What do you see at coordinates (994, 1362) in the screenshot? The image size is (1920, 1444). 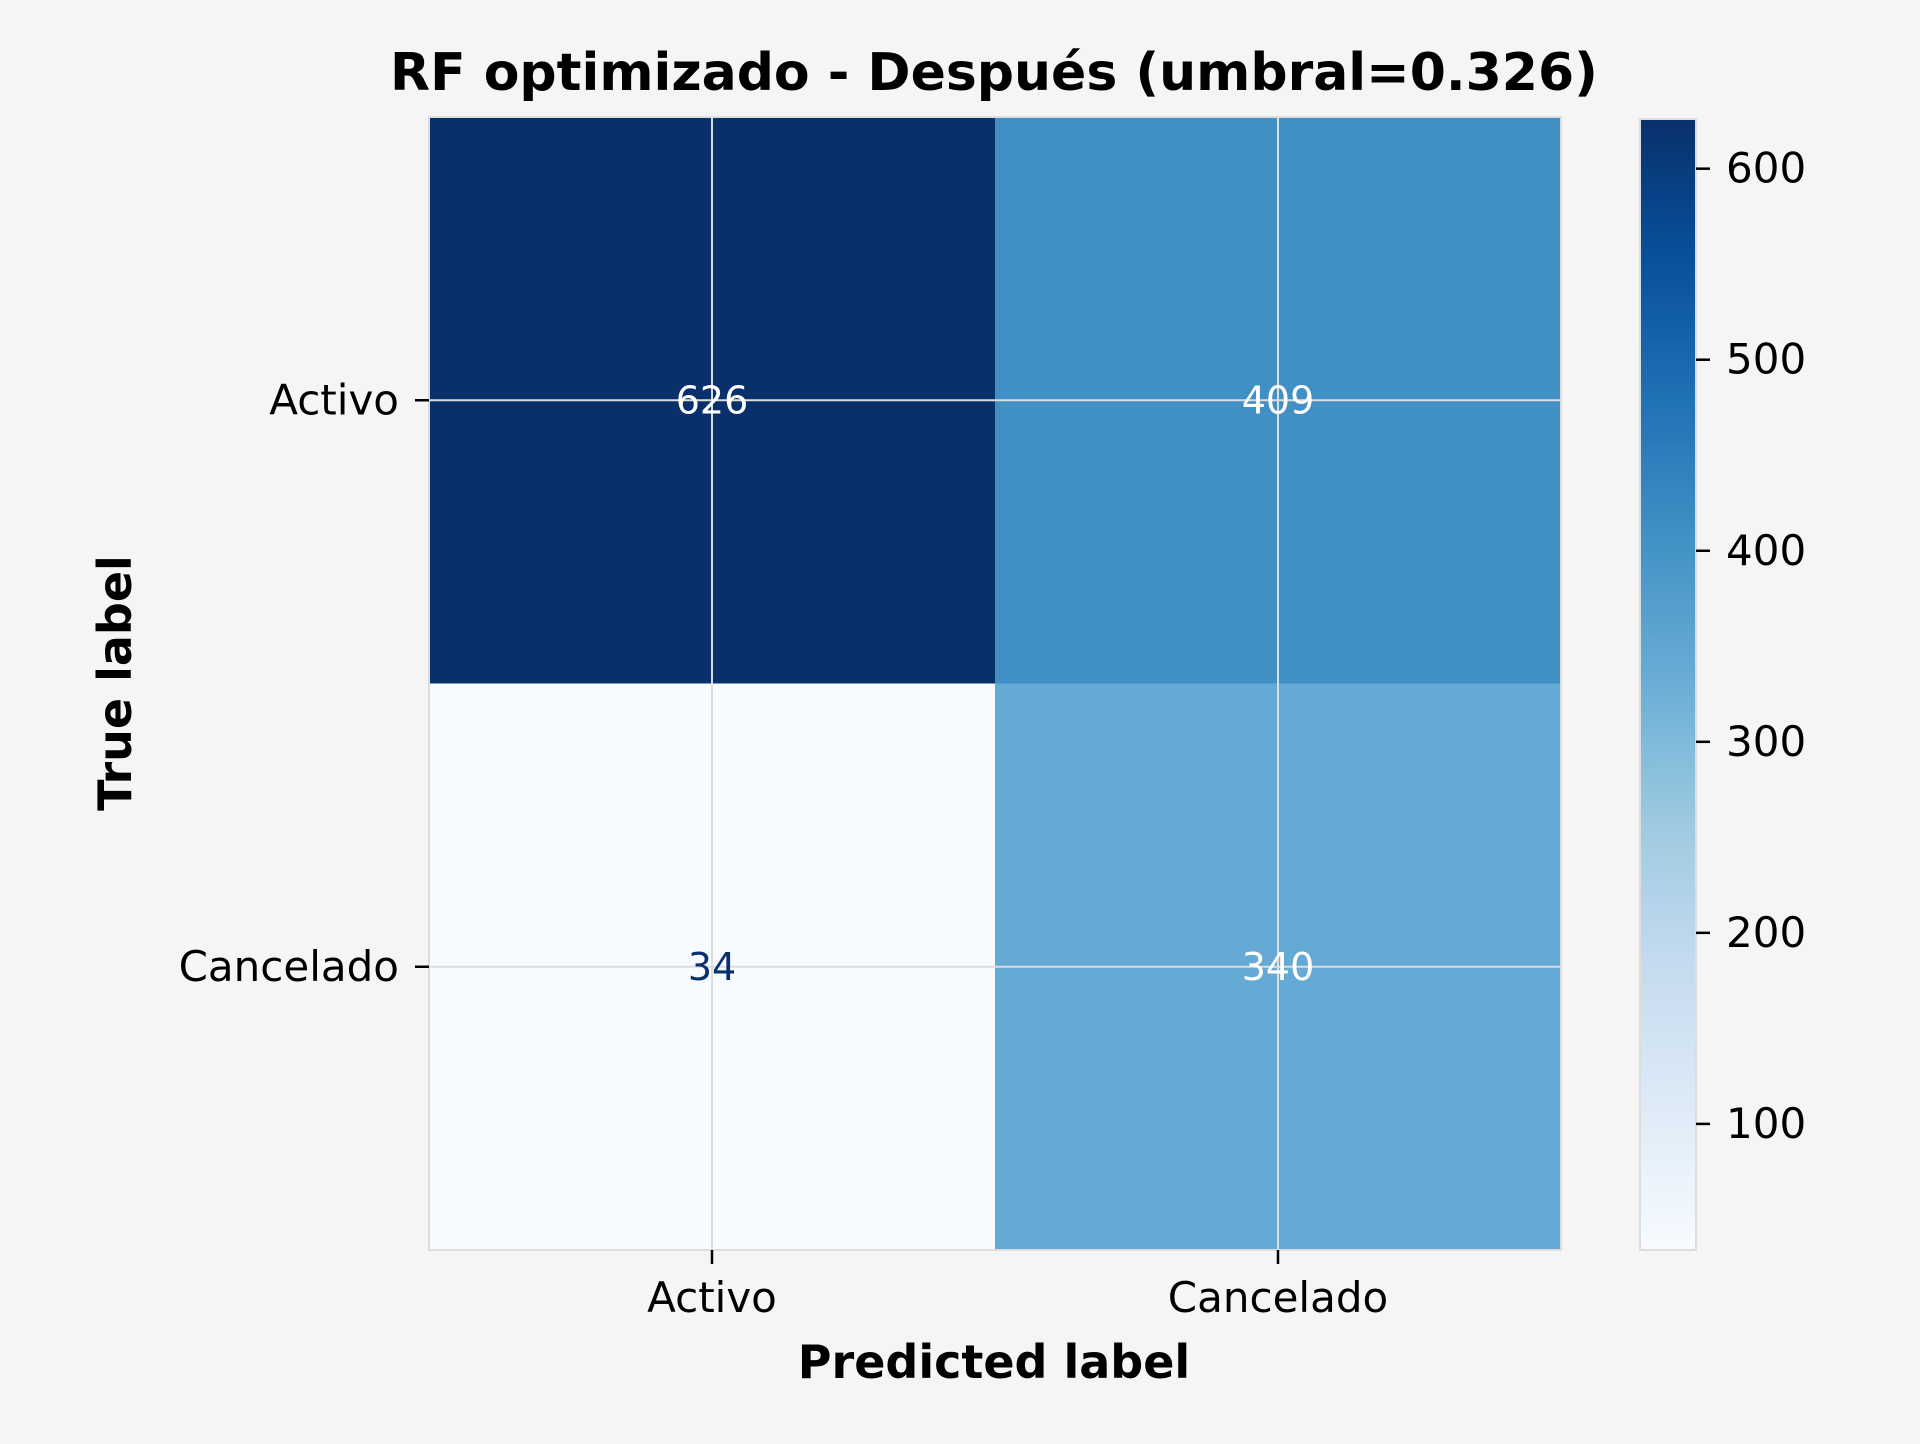 I see `x-axis-label: Predicted label` at bounding box center [994, 1362].